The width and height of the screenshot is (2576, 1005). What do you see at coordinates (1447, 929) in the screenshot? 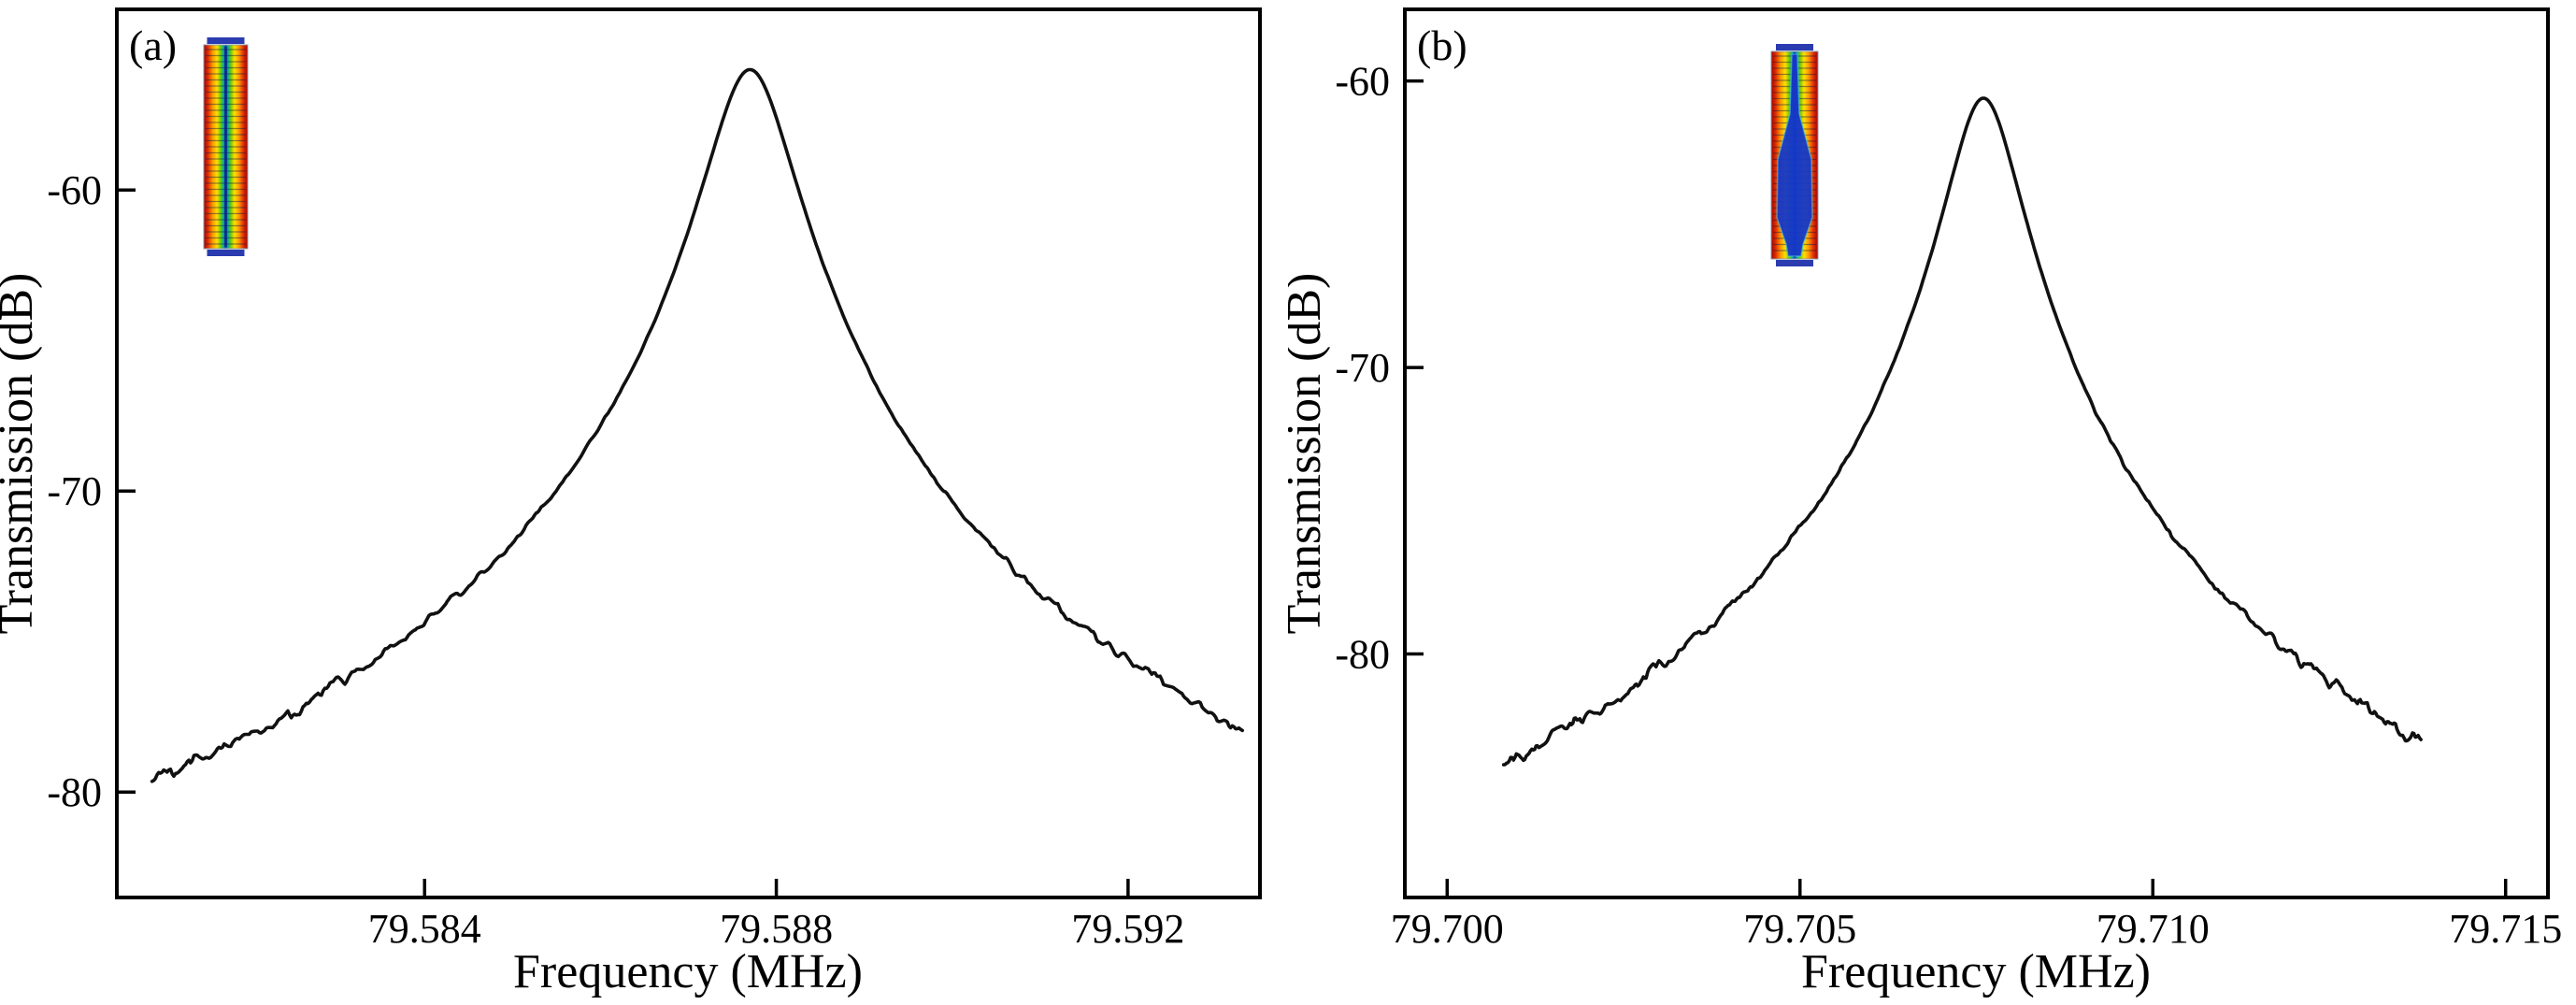
I see `x-tick-label: 79.700` at bounding box center [1447, 929].